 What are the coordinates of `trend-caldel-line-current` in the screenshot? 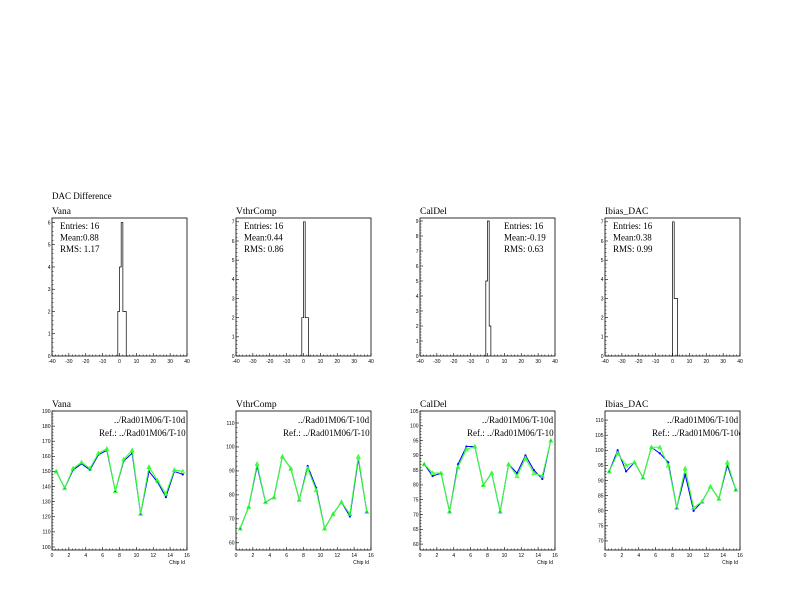 It's located at (487, 476).